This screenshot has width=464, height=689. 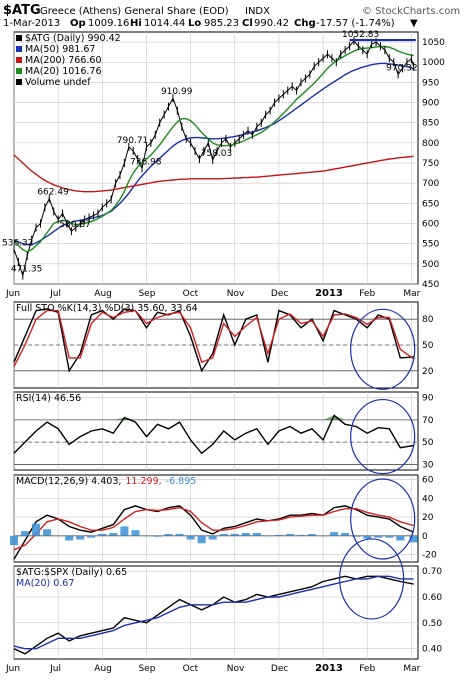 I want to click on y-tick-label: 0.50, so click(x=432, y=624).